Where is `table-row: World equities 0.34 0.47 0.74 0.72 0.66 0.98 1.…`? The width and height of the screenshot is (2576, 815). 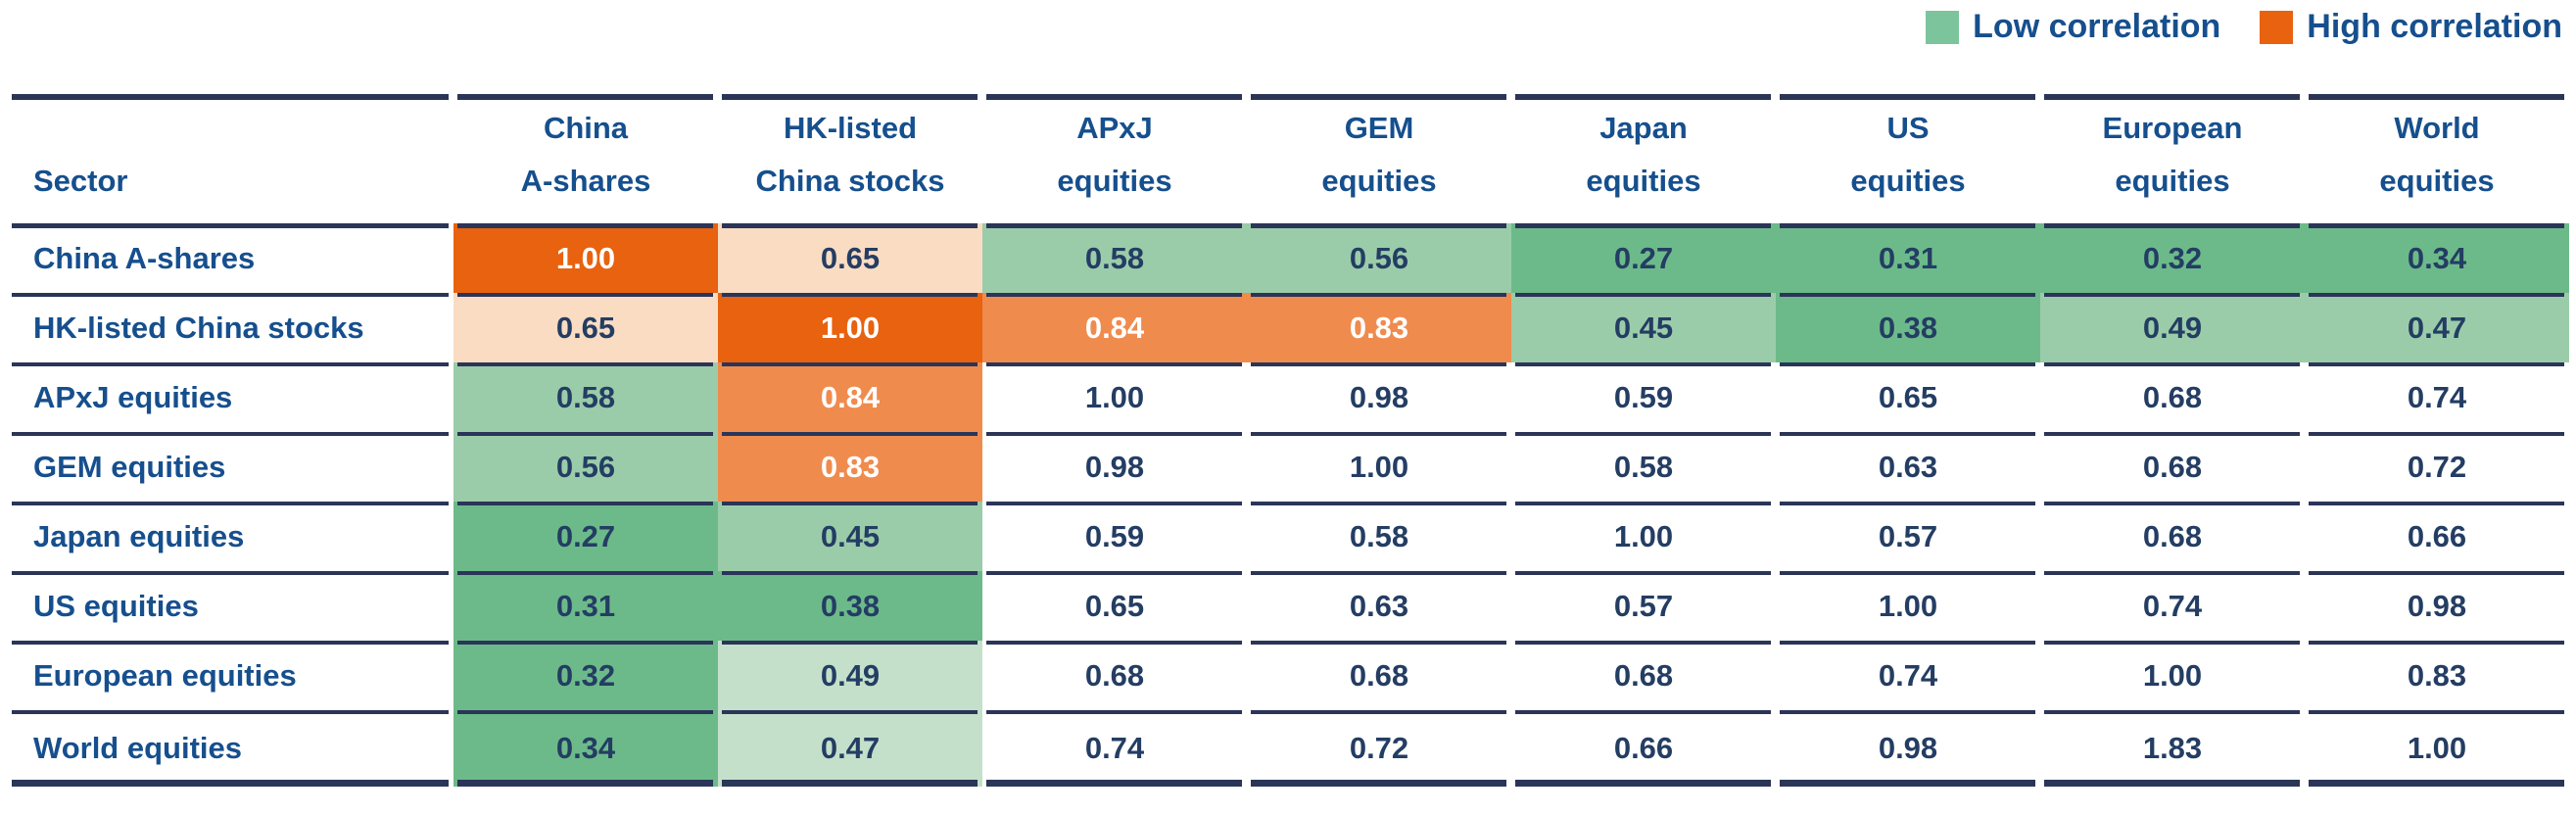
table-row: World equities 0.34 0.47 0.74 0.72 0.66 0.98 1.… is located at coordinates (1288, 749).